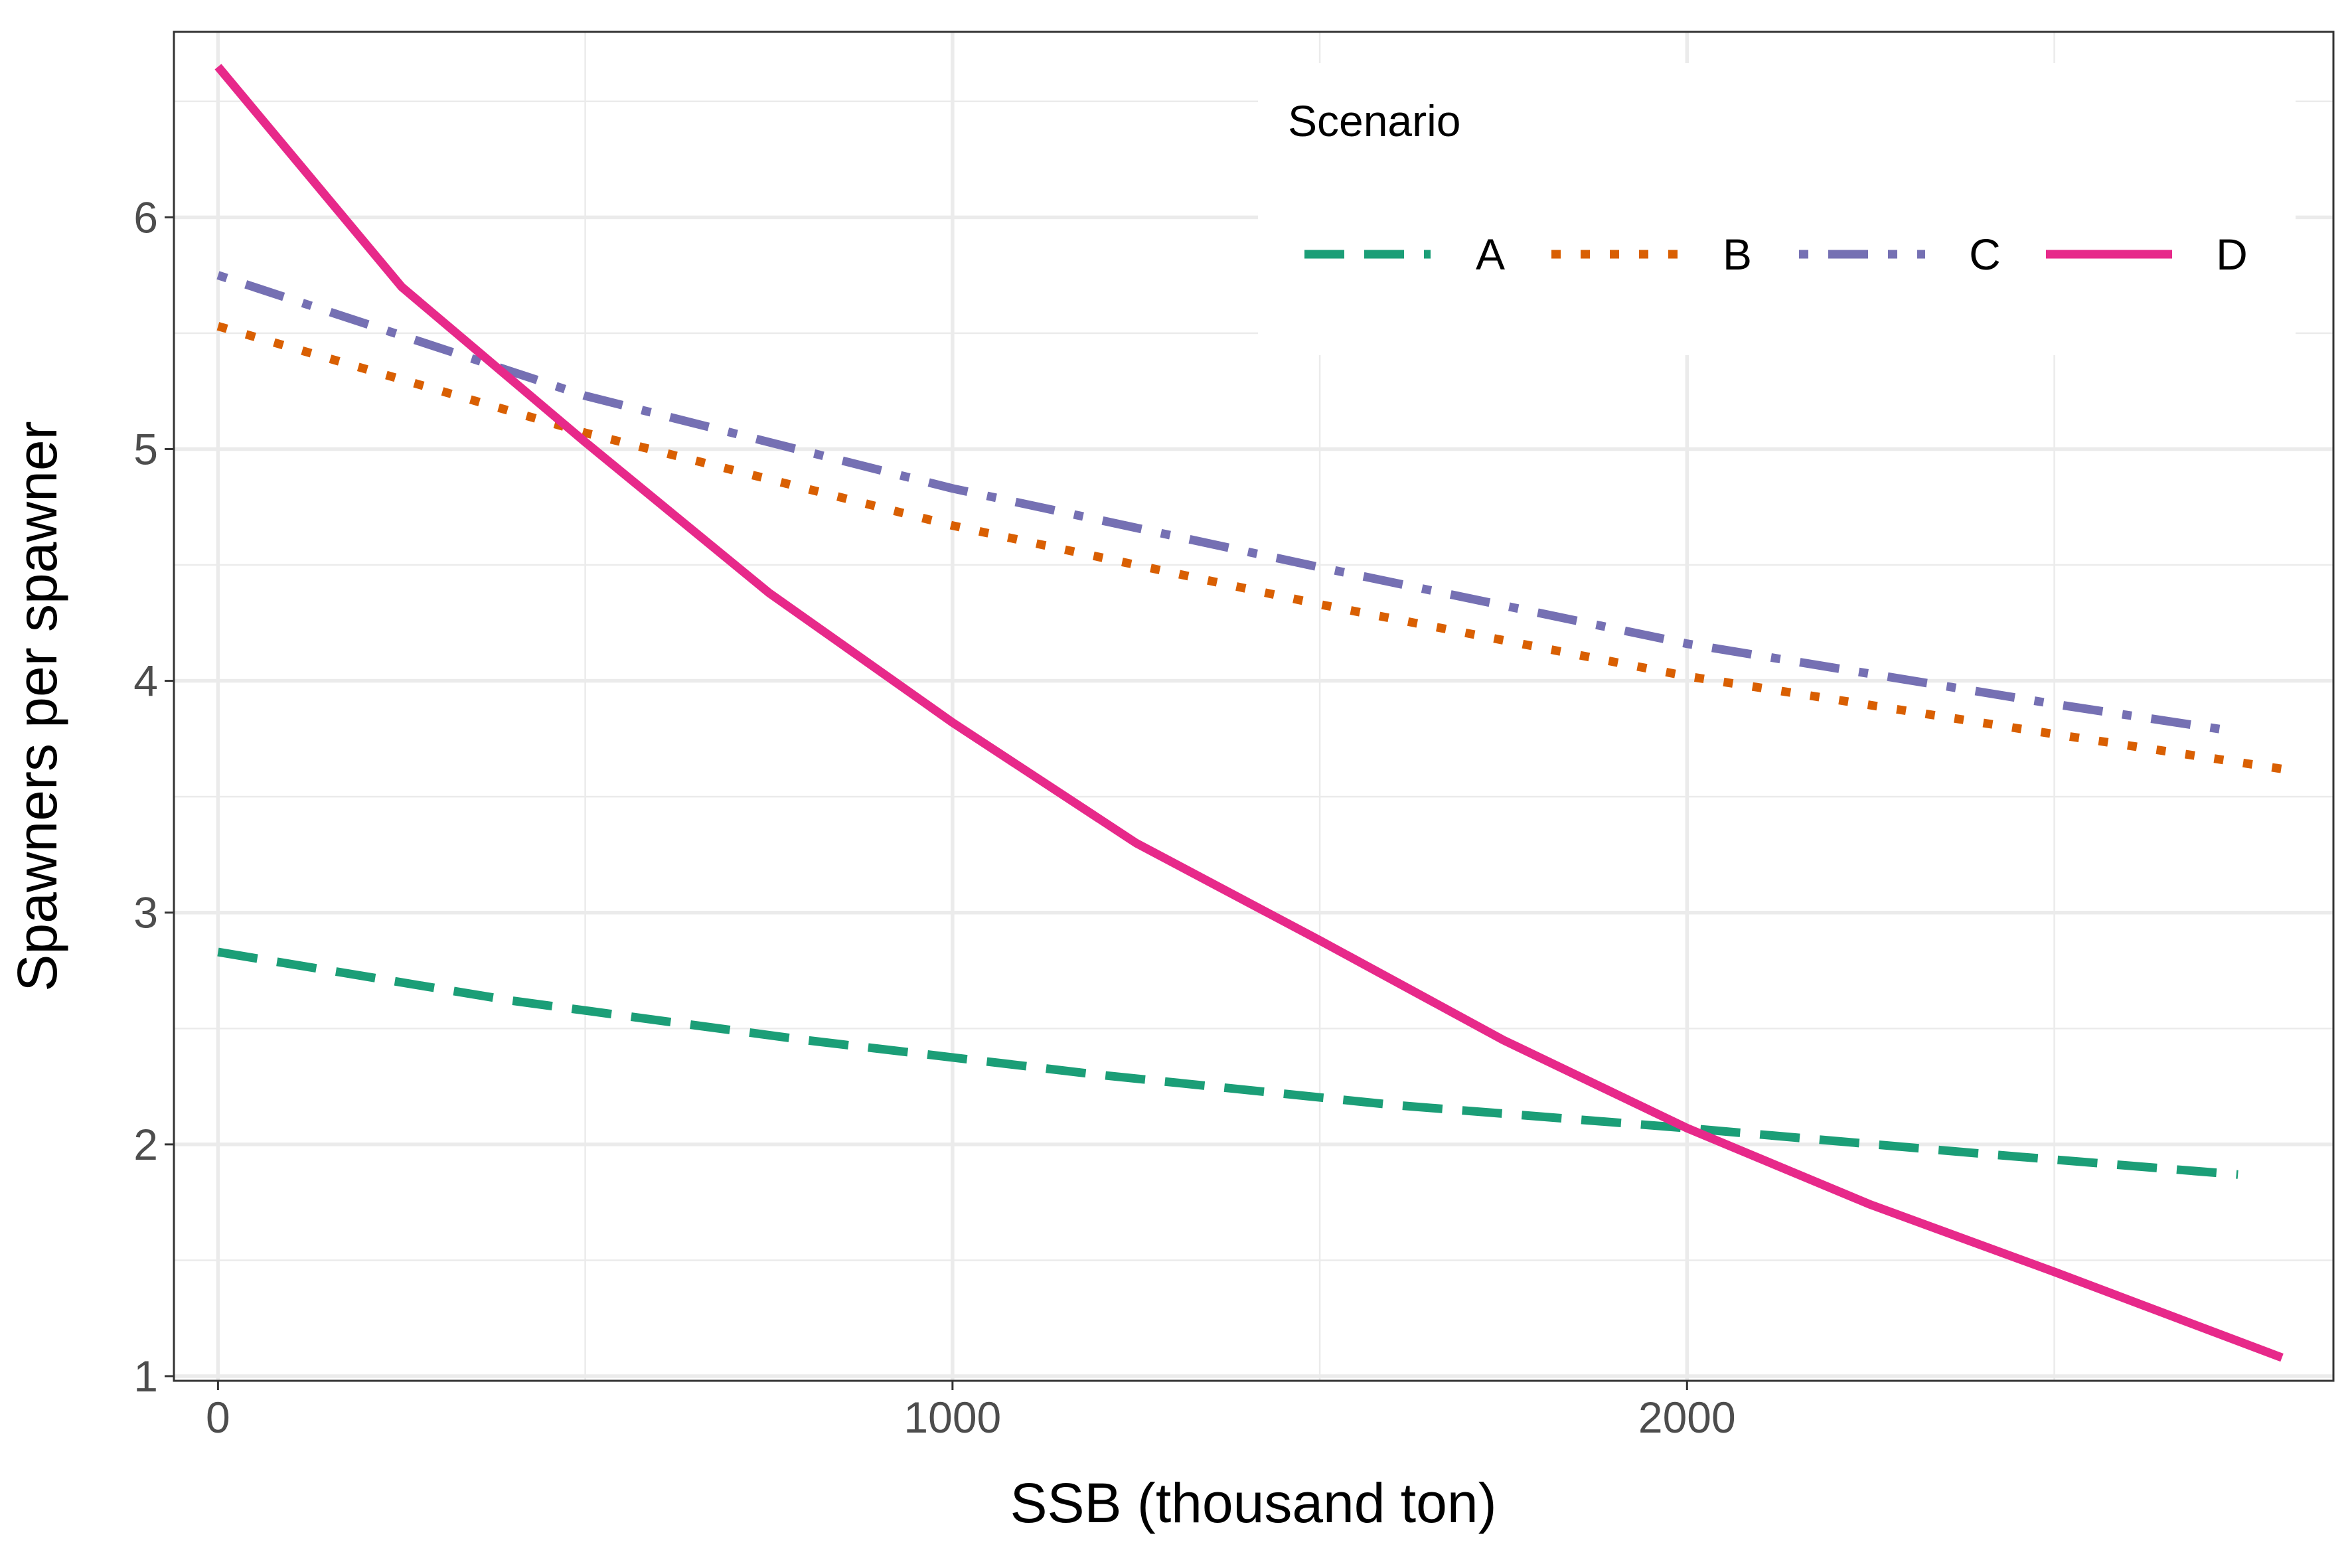 This screenshot has height=1568, width=2352. Describe the element at coordinates (1985, 255) in the screenshot. I see `legend-label-c: C` at that location.